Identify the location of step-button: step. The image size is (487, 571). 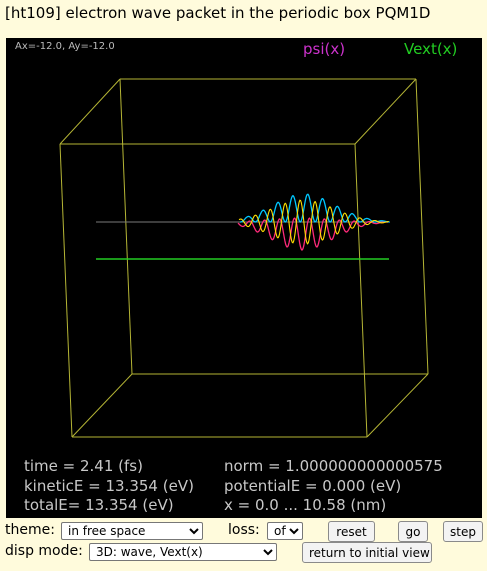
(463, 531).